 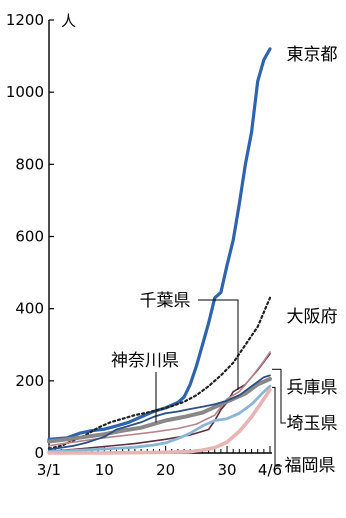 What do you see at coordinates (165, 470) in the screenshot?
I see `x-tick-label: 20` at bounding box center [165, 470].